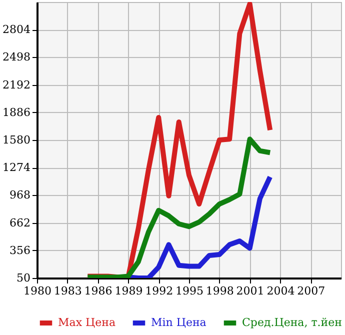 Image resolution: width=345 pixels, height=335 pixels. What do you see at coordinates (16, 85) in the screenshot?
I see `y-tick-label: 2192` at bounding box center [16, 85].